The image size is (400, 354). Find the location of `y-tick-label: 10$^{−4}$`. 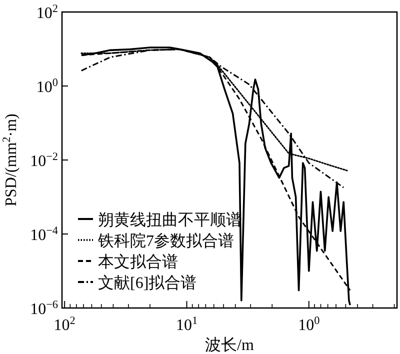

y-tick-label: 10$^{−4}$ is located at coordinates (44, 234).